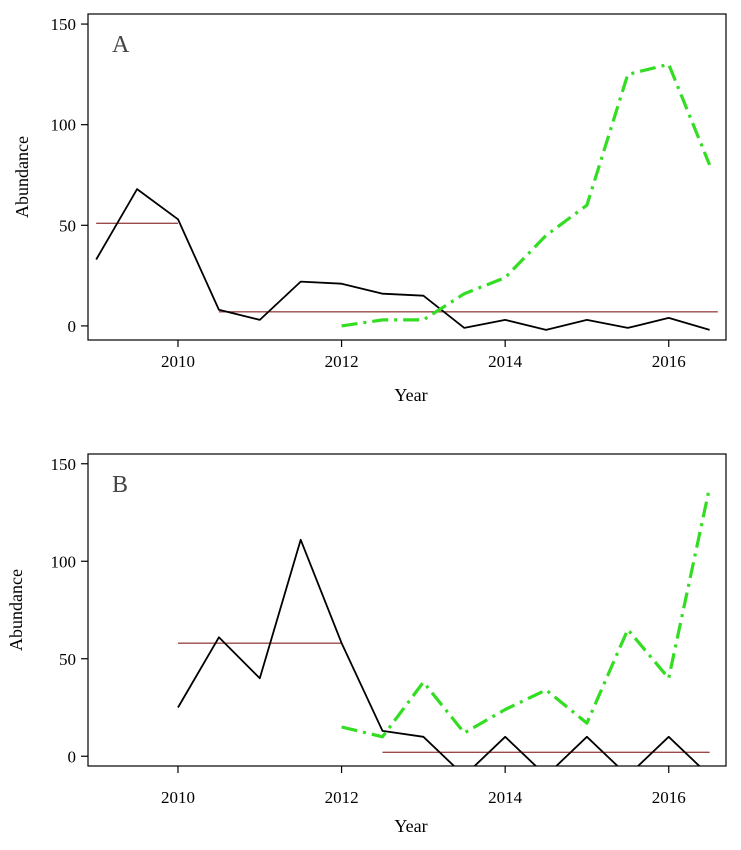 The height and width of the screenshot is (850, 741). Describe the element at coordinates (121, 45) in the screenshot. I see `panel-label: A` at that location.